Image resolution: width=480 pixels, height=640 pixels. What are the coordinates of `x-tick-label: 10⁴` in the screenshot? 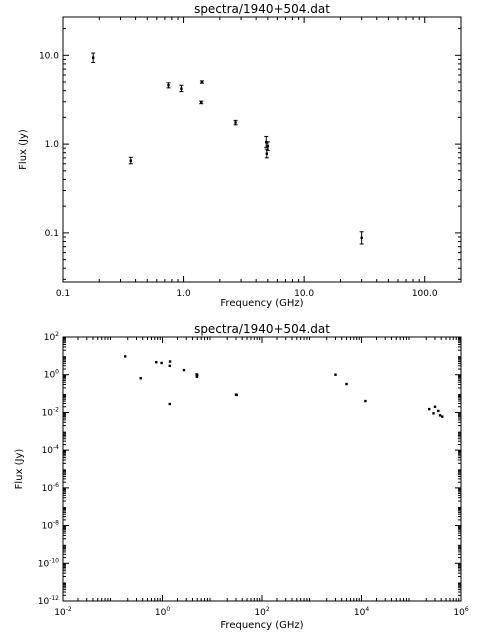 It's located at (361, 612).